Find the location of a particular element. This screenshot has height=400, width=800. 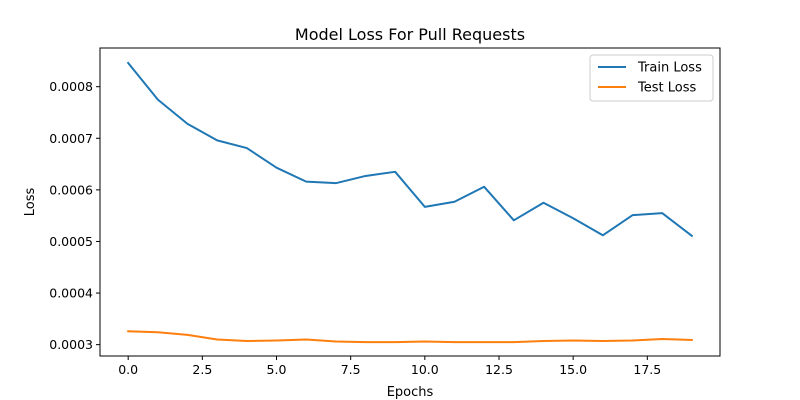

x-tick-label: 7.5 is located at coordinates (351, 369).